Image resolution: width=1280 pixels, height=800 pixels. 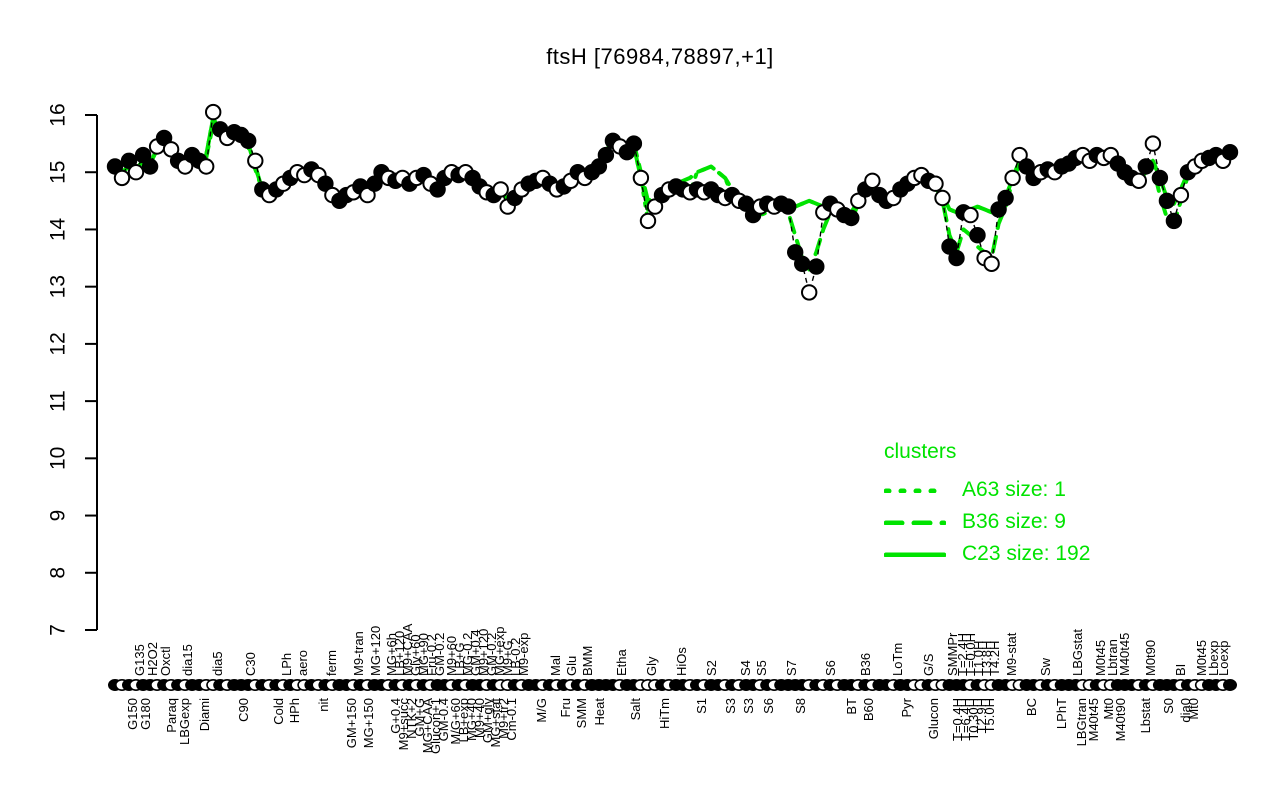 What do you see at coordinates (851, 706) in the screenshot?
I see `condition-label: BT` at bounding box center [851, 706].